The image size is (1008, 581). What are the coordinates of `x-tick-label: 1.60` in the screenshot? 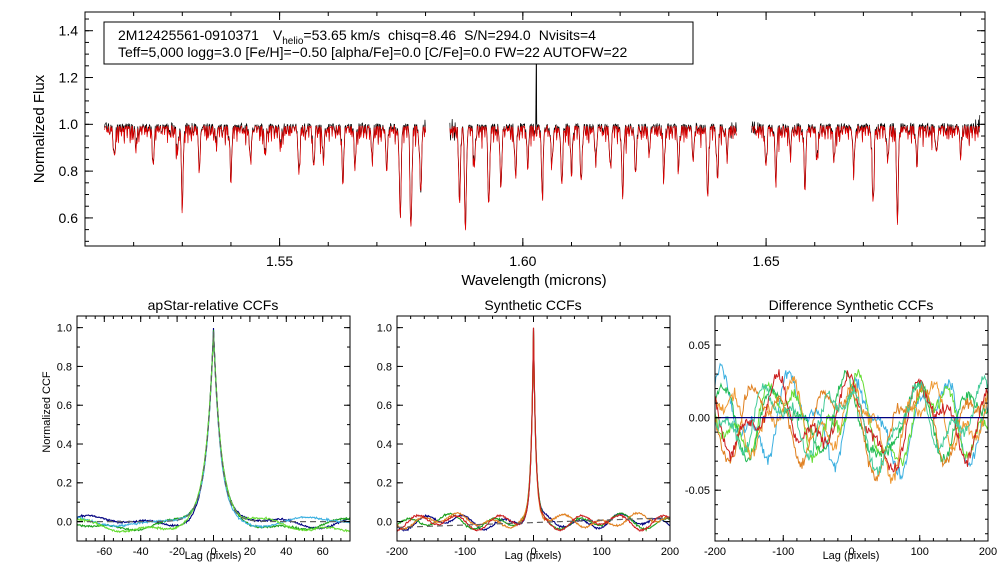 It's located at (522, 261).